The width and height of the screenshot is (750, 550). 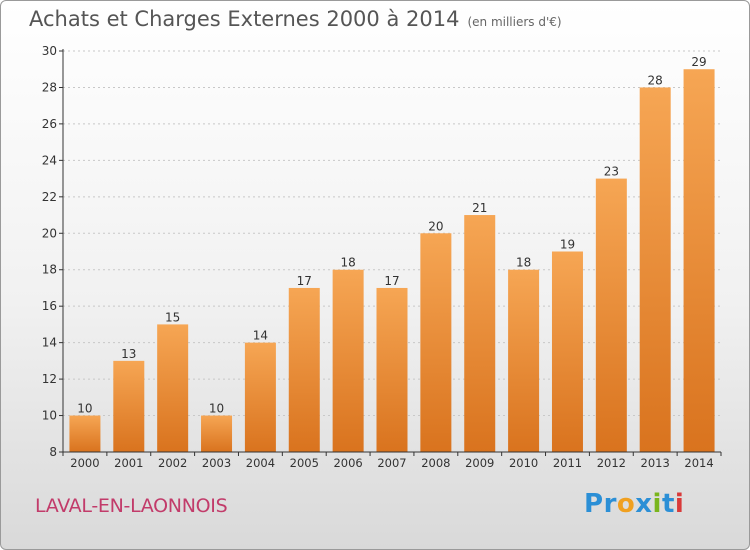 I want to click on y-tick-label: 20, so click(x=49, y=233).